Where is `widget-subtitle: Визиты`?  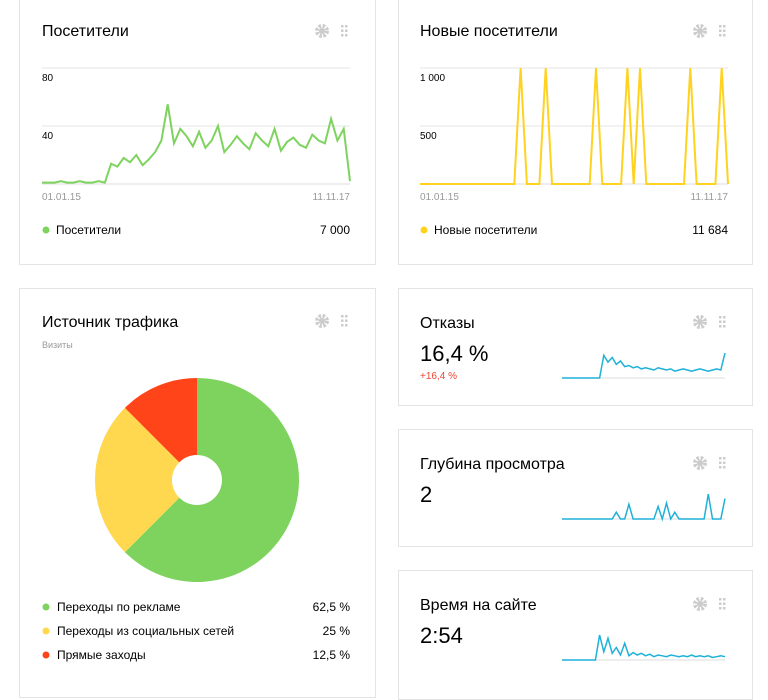
widget-subtitle: Визиты is located at coordinates (57, 345).